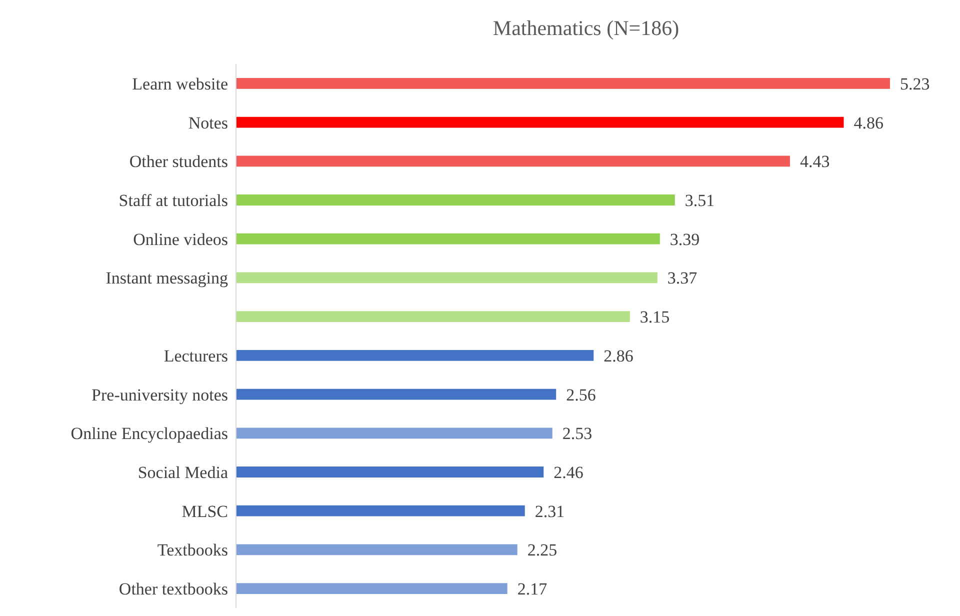 The height and width of the screenshot is (616, 960). What do you see at coordinates (173, 589) in the screenshot?
I see `y-tick-label: Other textbooks` at bounding box center [173, 589].